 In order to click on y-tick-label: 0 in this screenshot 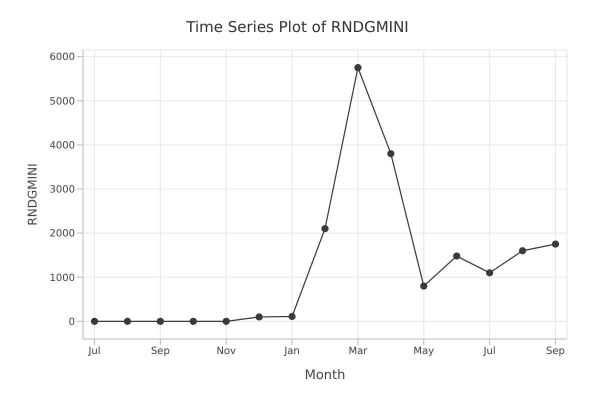, I will do `click(71, 322)`.